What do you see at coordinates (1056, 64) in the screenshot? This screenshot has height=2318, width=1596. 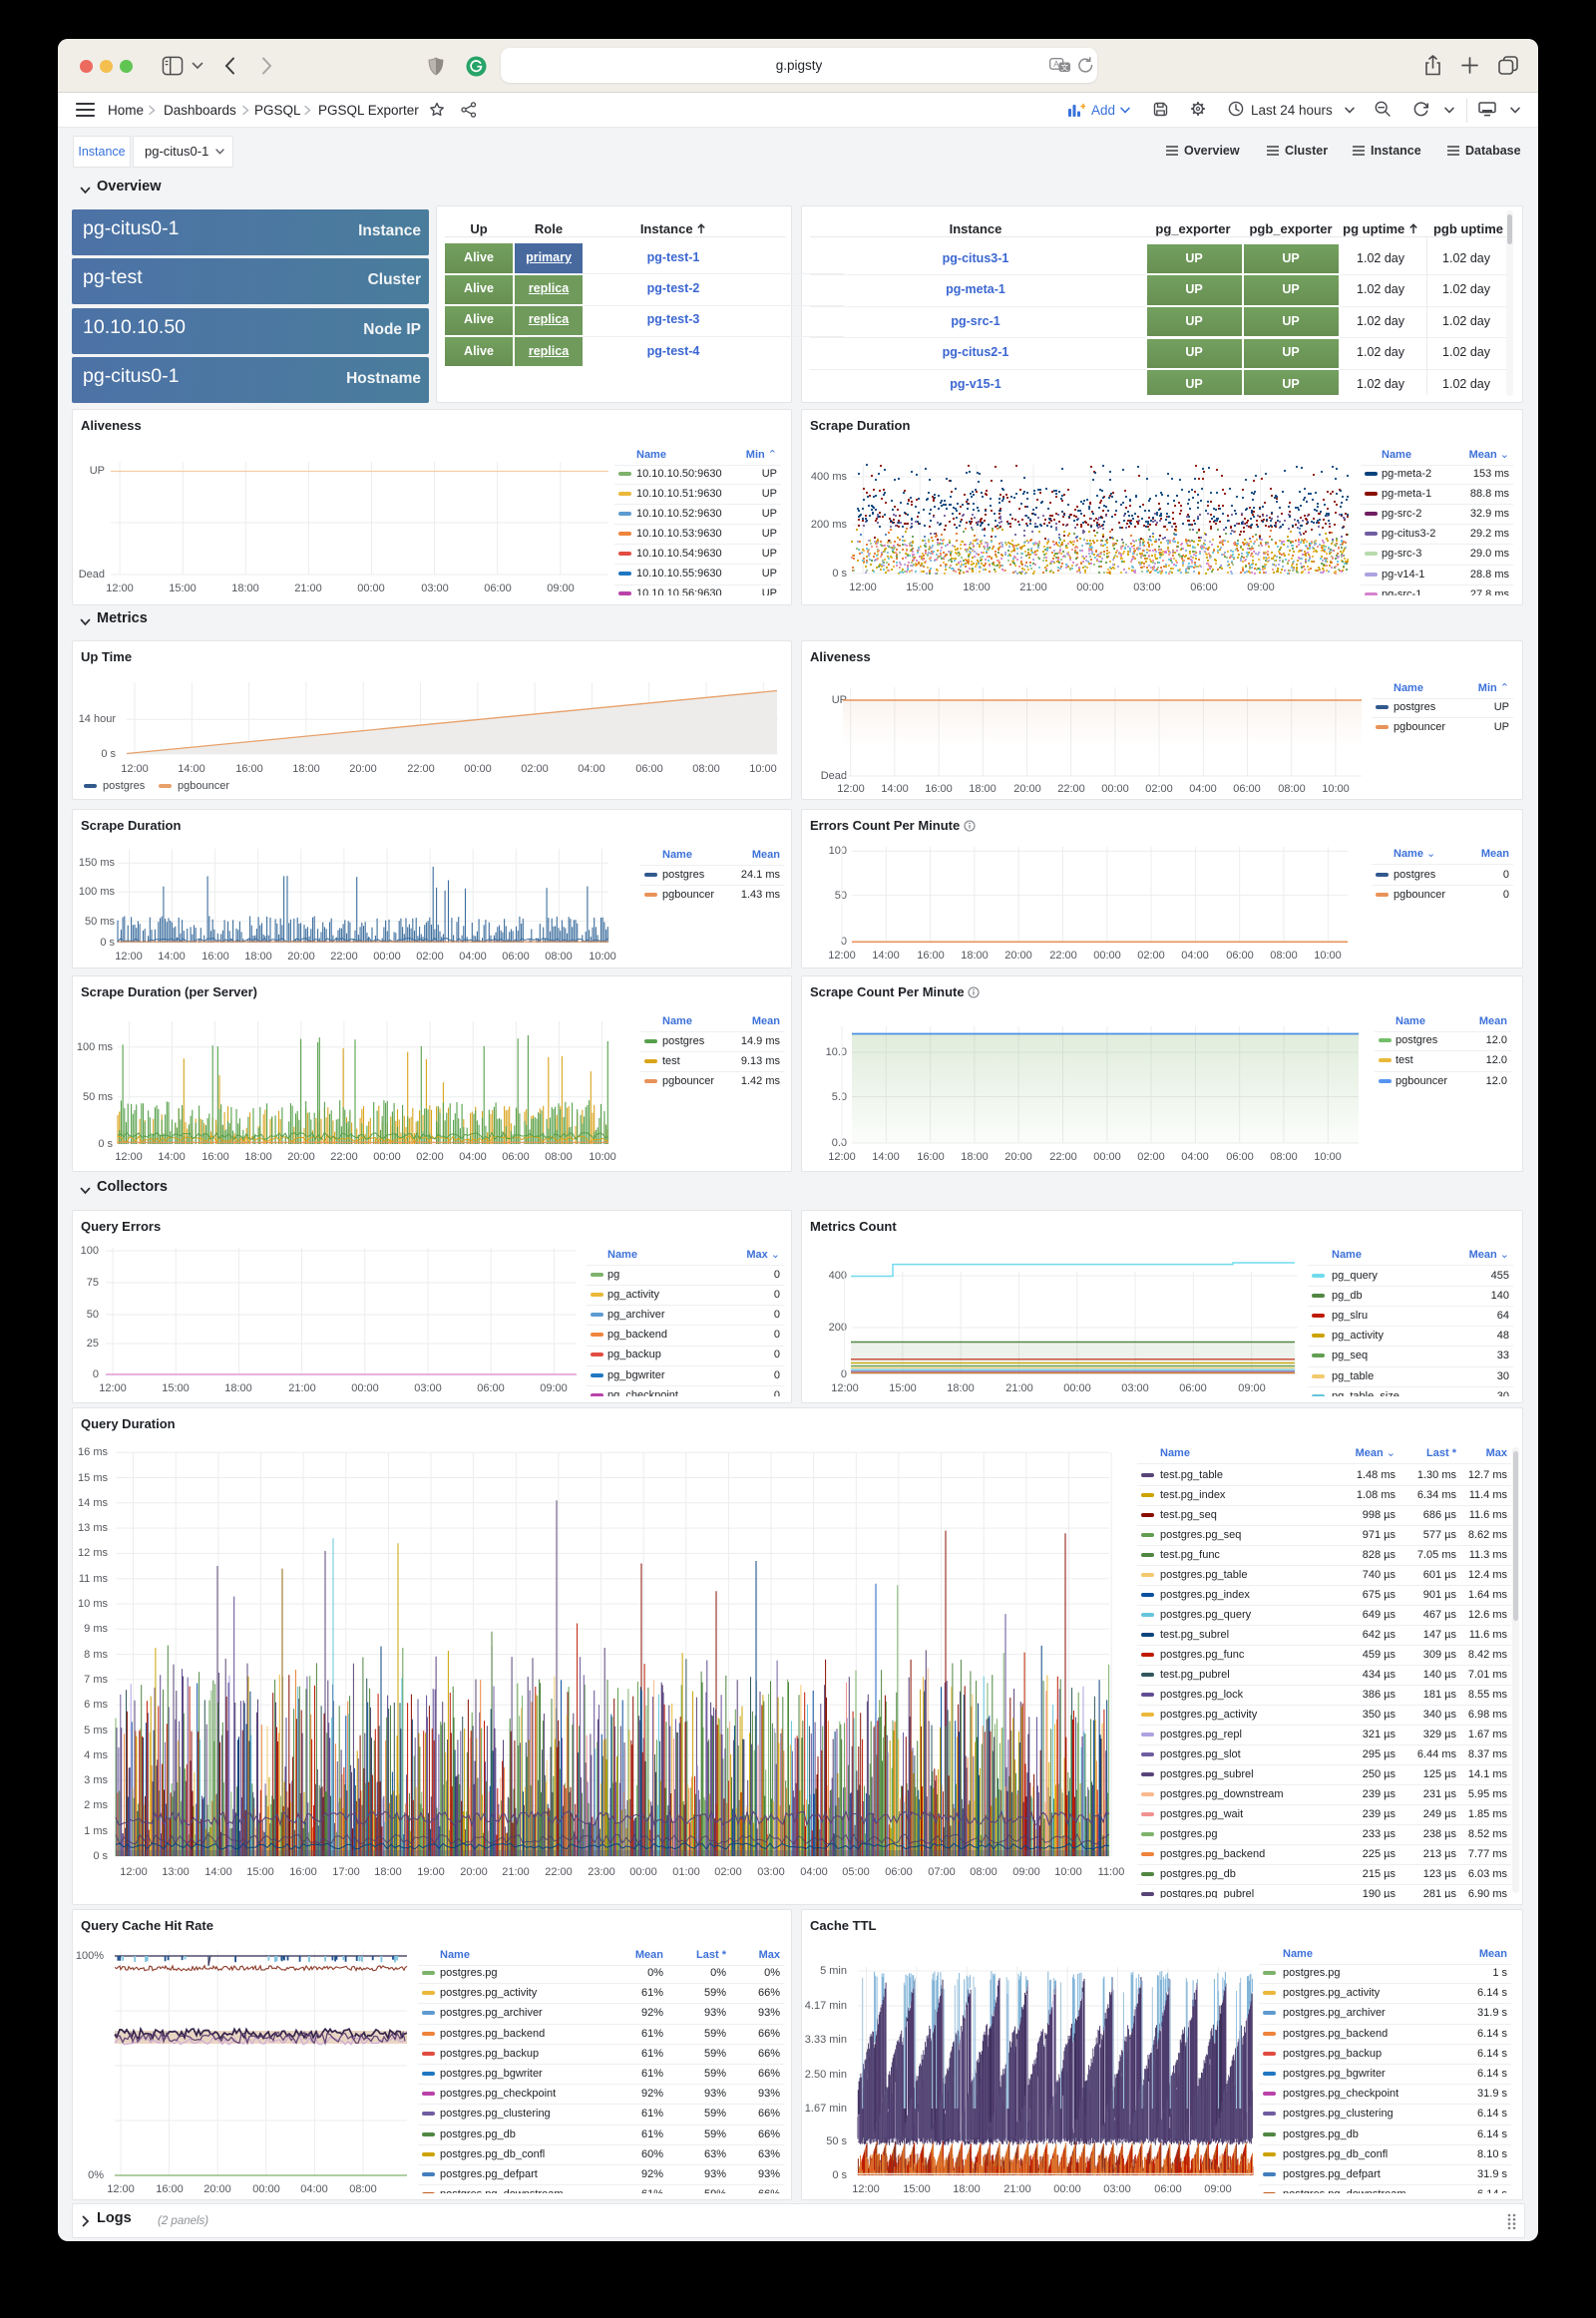 I see `svg-text: A` at bounding box center [1056, 64].